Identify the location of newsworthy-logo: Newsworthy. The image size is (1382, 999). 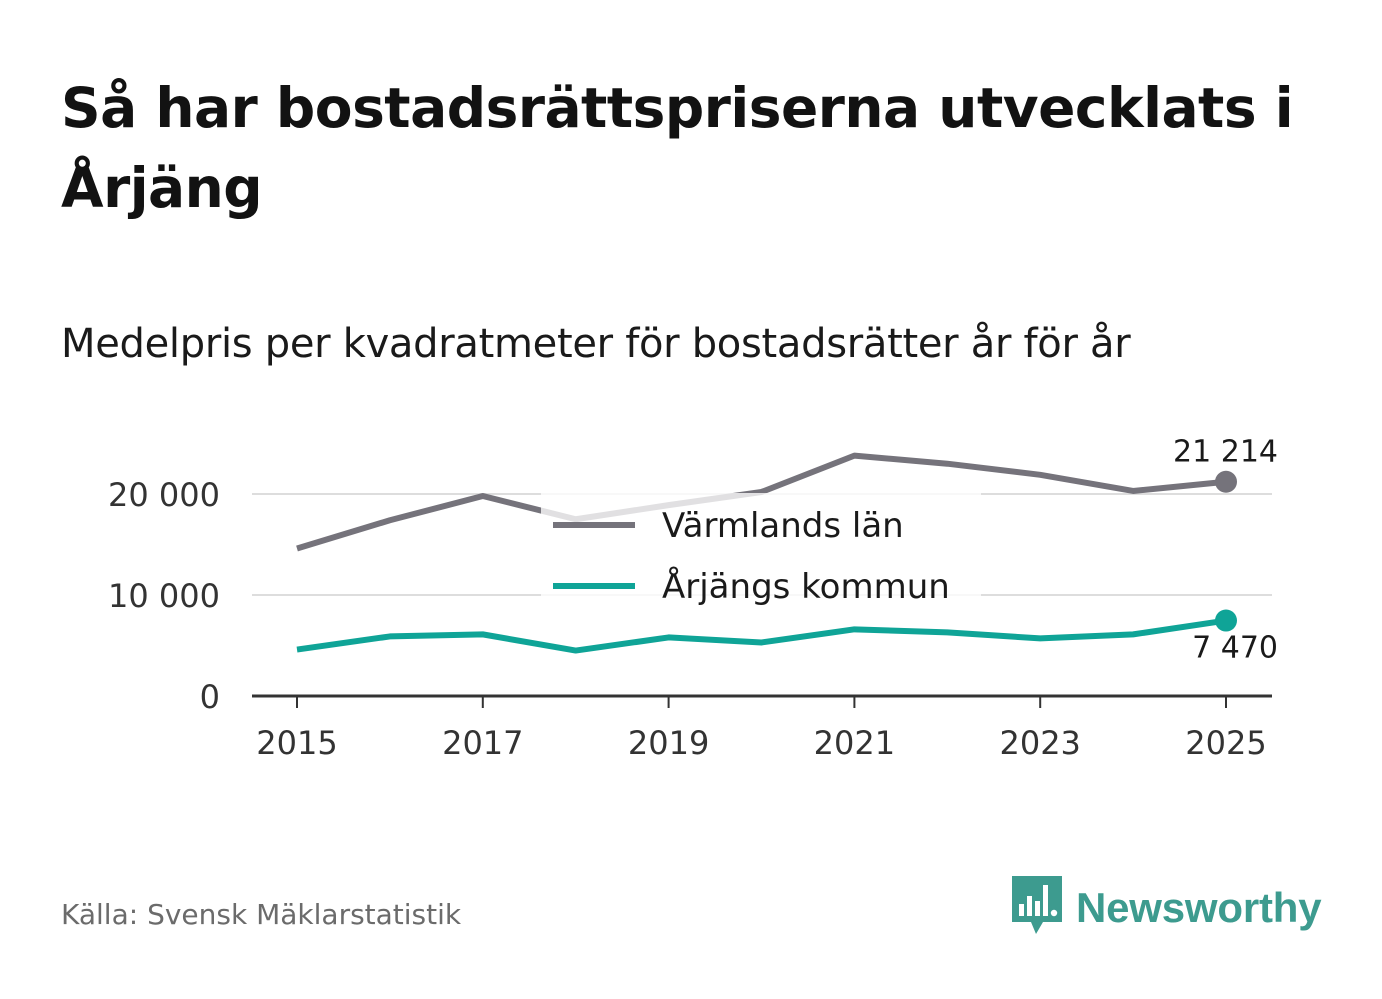
(1166, 908).